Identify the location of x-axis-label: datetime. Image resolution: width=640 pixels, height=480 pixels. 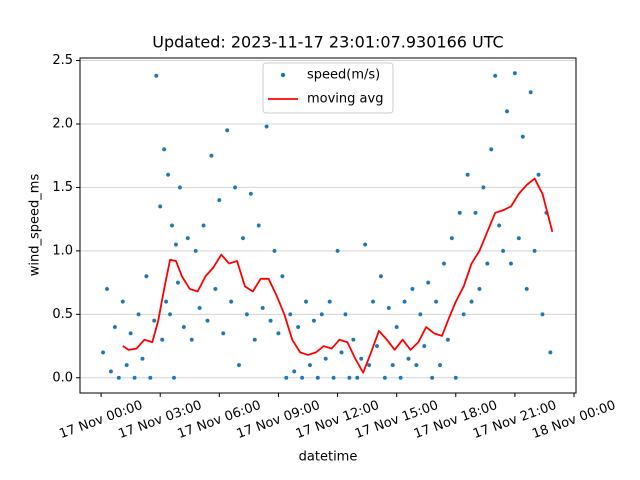
(328, 457).